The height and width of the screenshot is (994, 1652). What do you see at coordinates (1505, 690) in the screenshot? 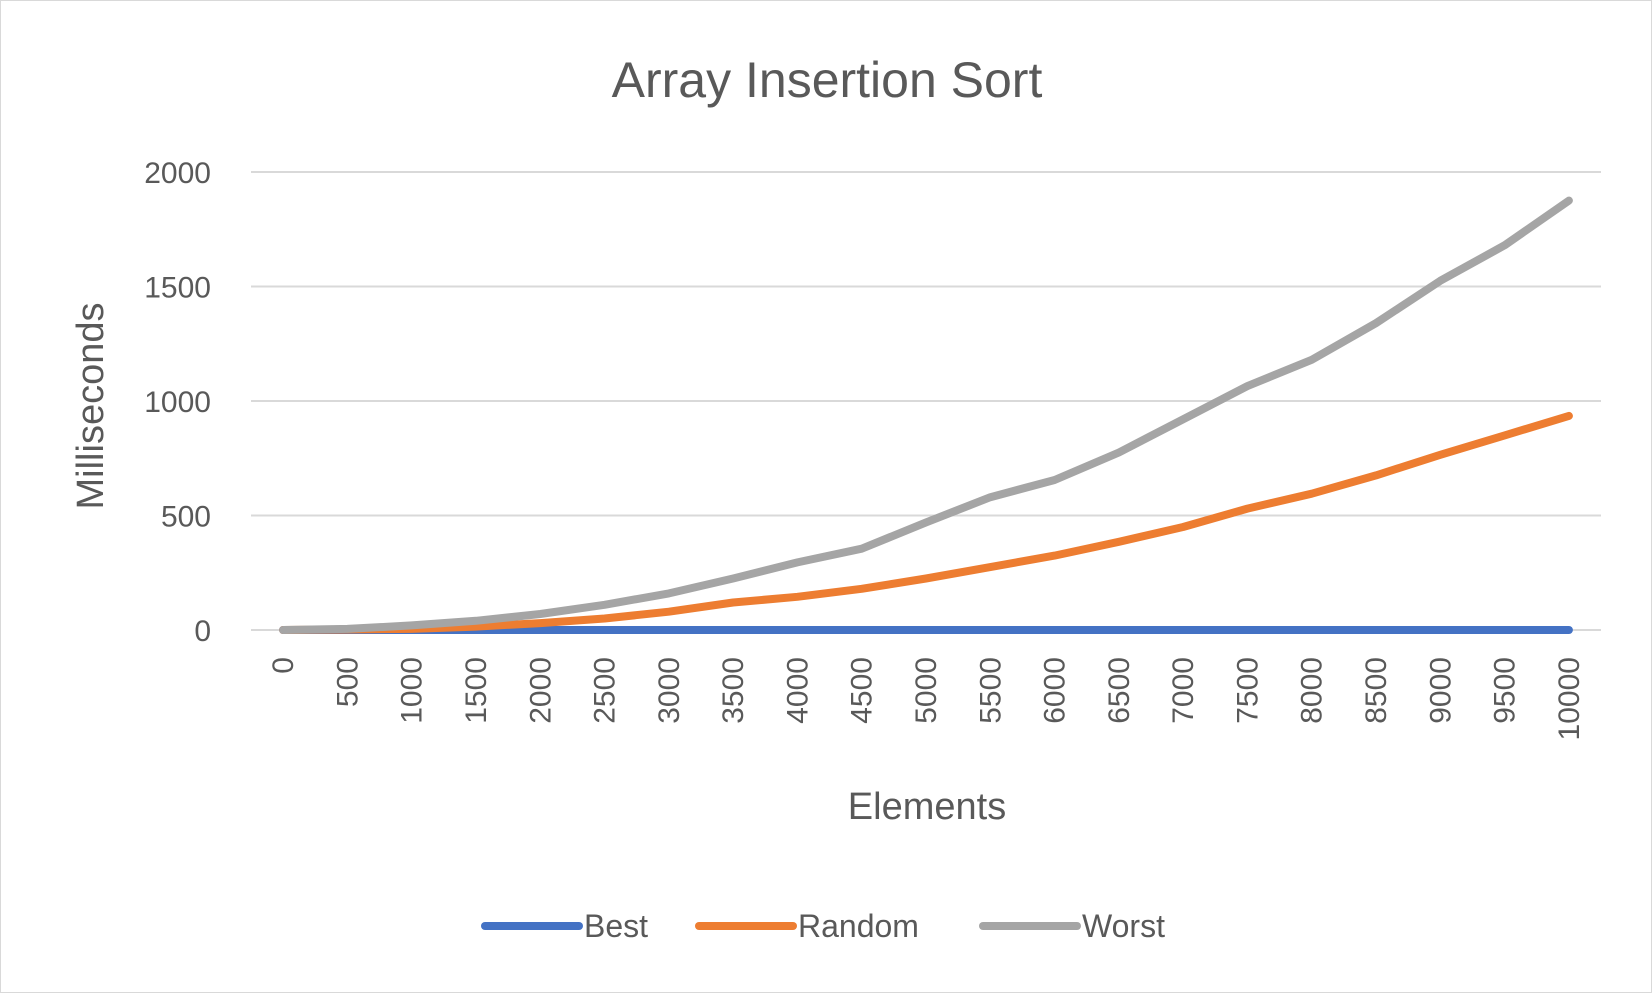
I see `x-tick-label: 9500` at bounding box center [1505, 690].